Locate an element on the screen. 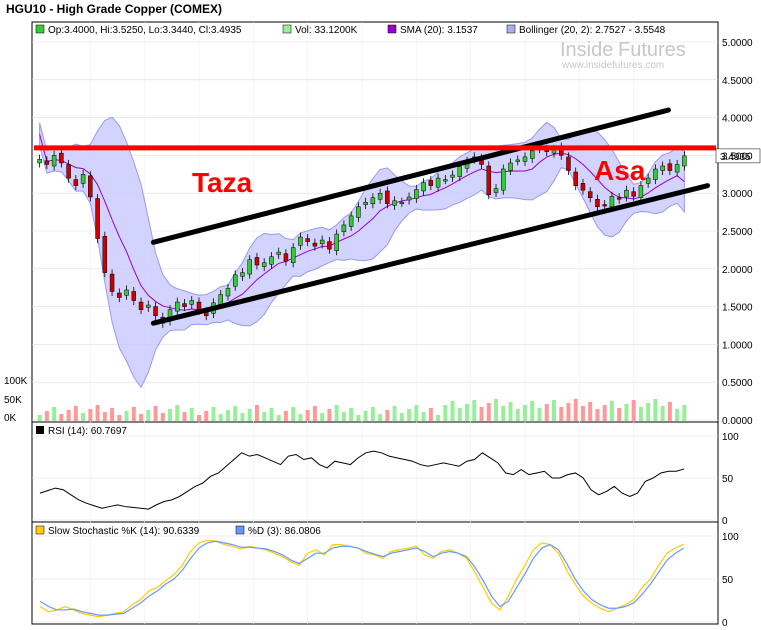  legend-volume: Vol: 33.1200K is located at coordinates (326, 30).